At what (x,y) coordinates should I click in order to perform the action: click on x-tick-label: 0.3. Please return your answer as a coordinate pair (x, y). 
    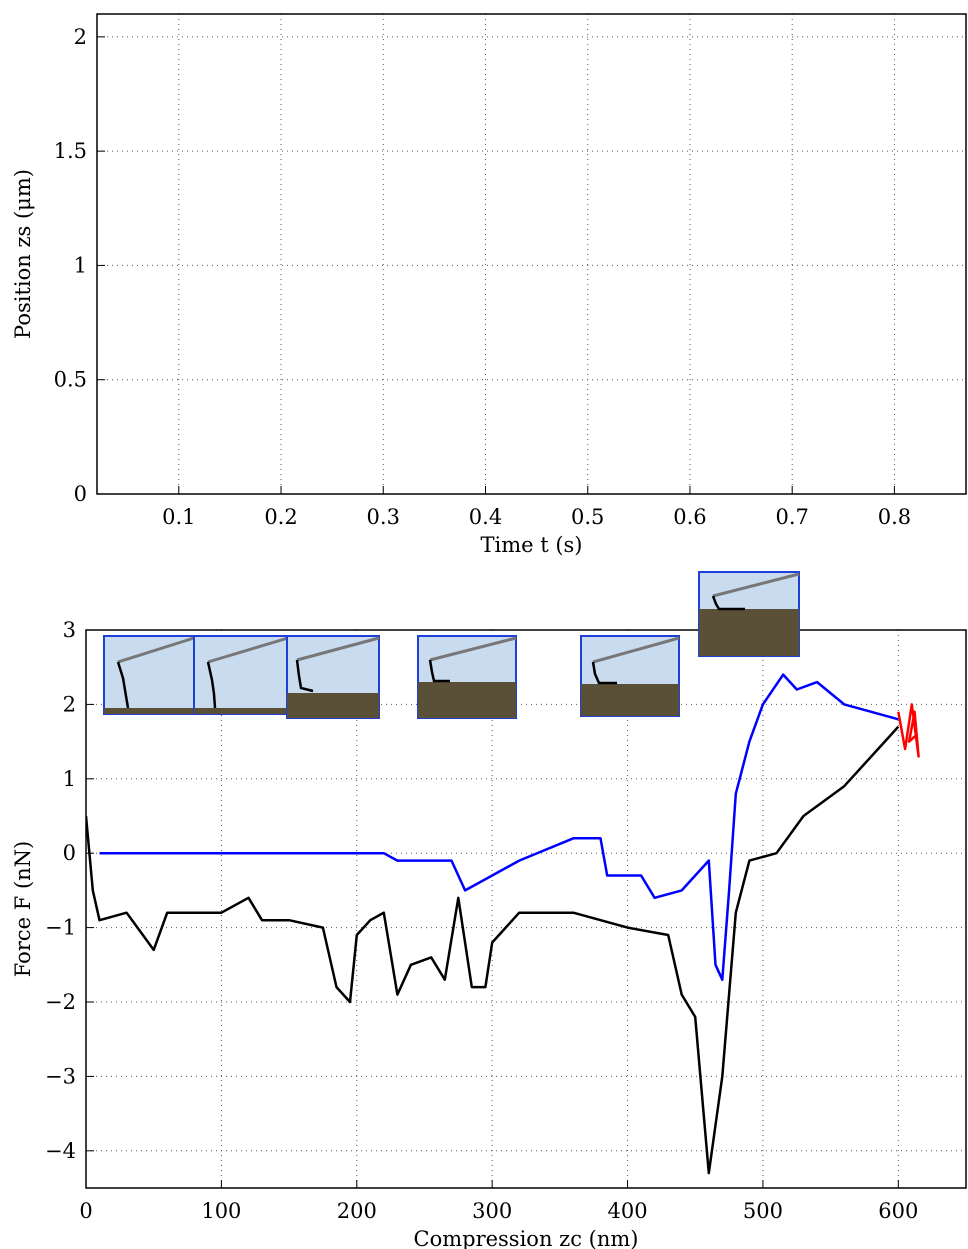
    Looking at the image, I should click on (383, 517).